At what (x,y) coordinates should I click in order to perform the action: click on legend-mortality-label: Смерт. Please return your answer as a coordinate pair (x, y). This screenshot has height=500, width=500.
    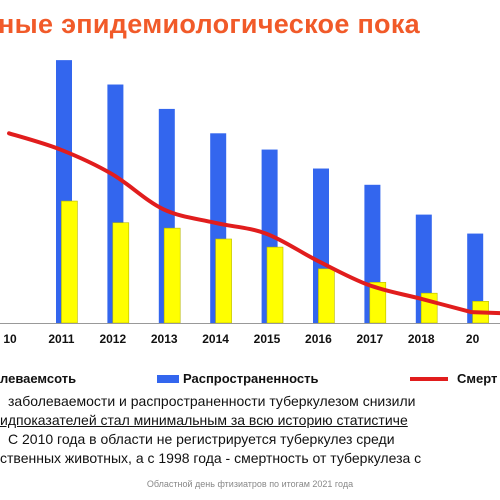
    Looking at the image, I should click on (477, 378).